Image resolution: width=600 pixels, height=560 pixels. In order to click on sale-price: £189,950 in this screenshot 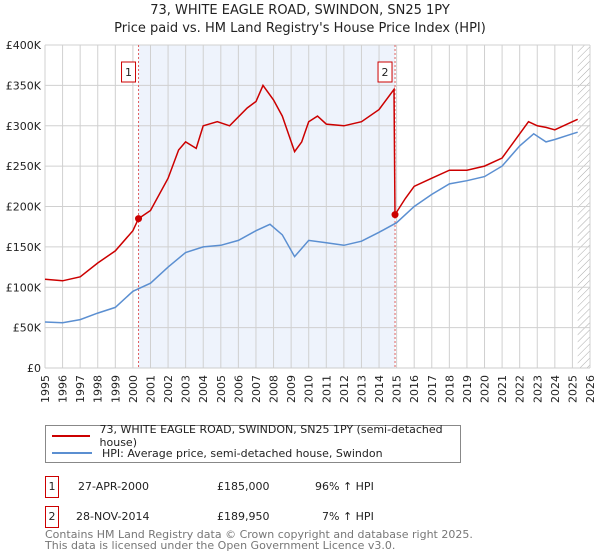, I will do `click(243, 516)`.